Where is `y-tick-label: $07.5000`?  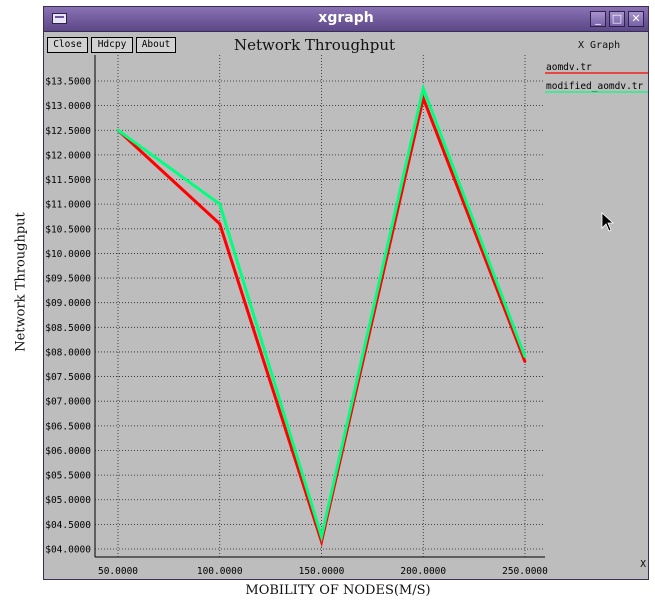
y-tick-label: $07.5000 is located at coordinates (68, 377).